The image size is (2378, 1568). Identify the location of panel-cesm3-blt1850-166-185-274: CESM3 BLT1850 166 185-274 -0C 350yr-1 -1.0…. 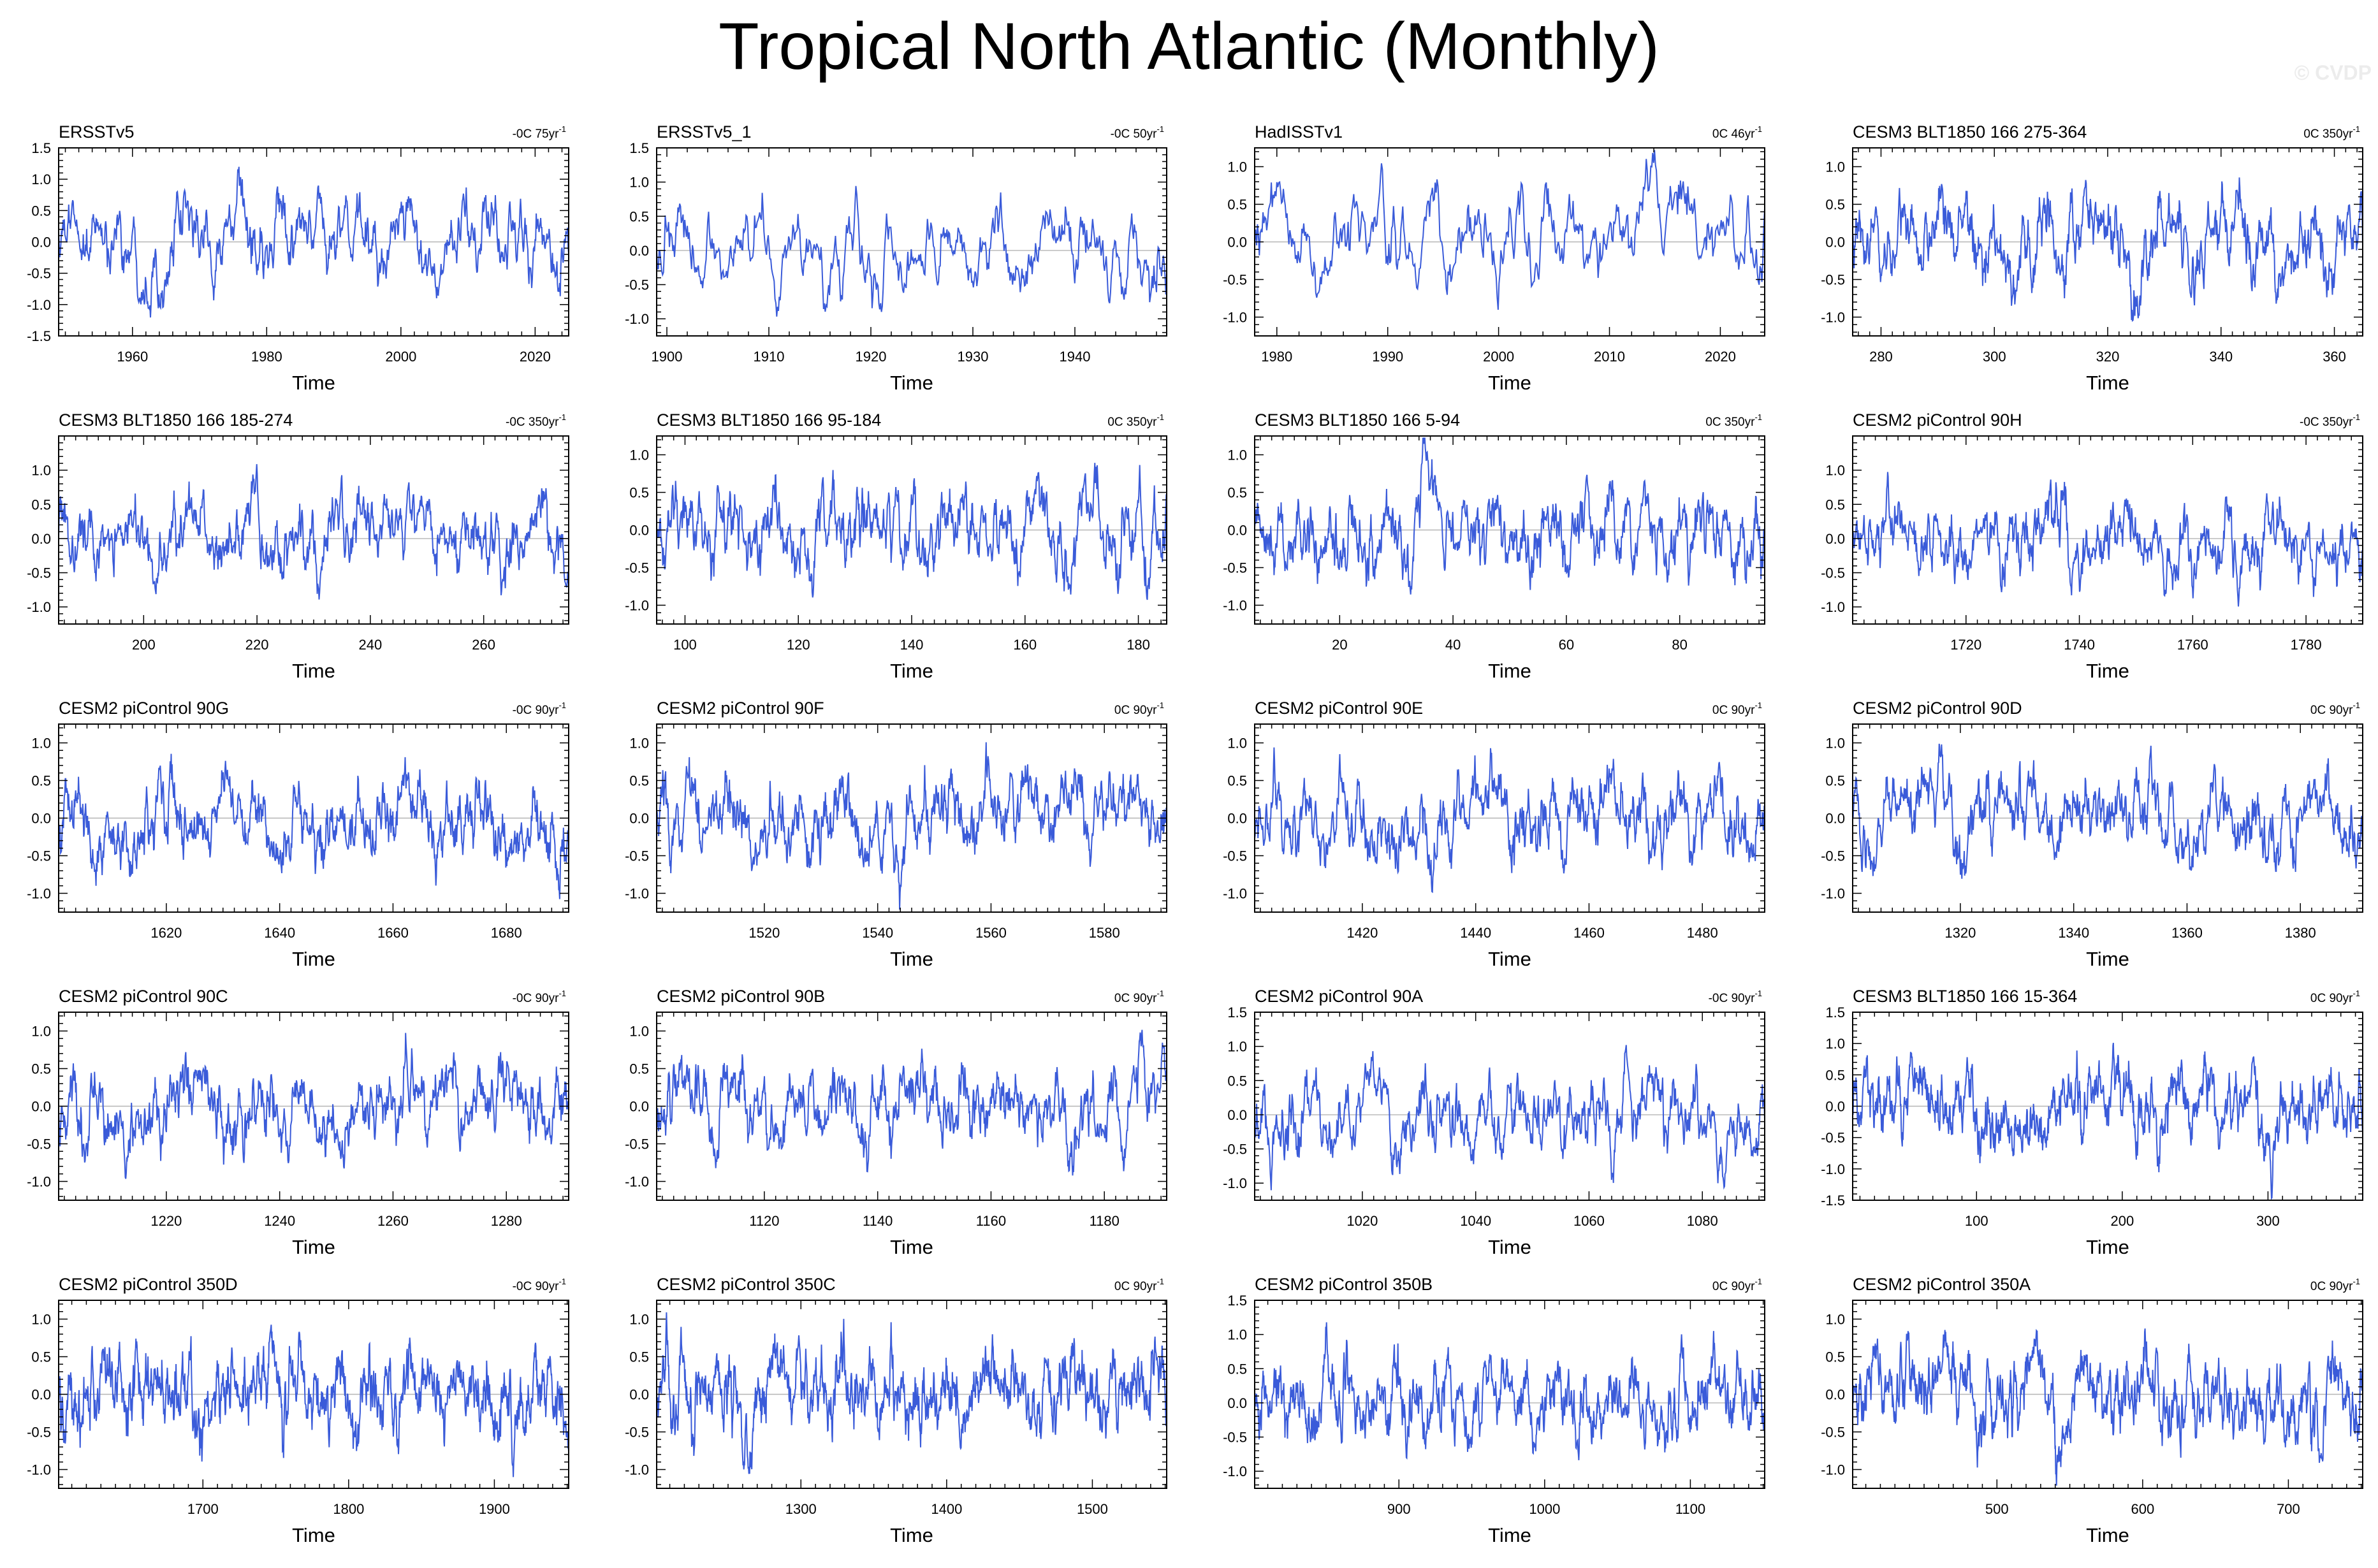
(298, 546).